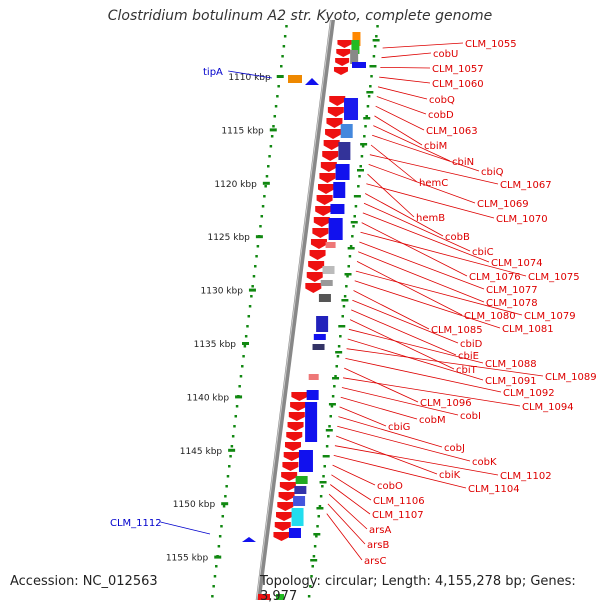 This screenshot has height=604, width=600. Describe the element at coordinates (136, 523) in the screenshot. I see `gene-label: CLM_1112` at that location.